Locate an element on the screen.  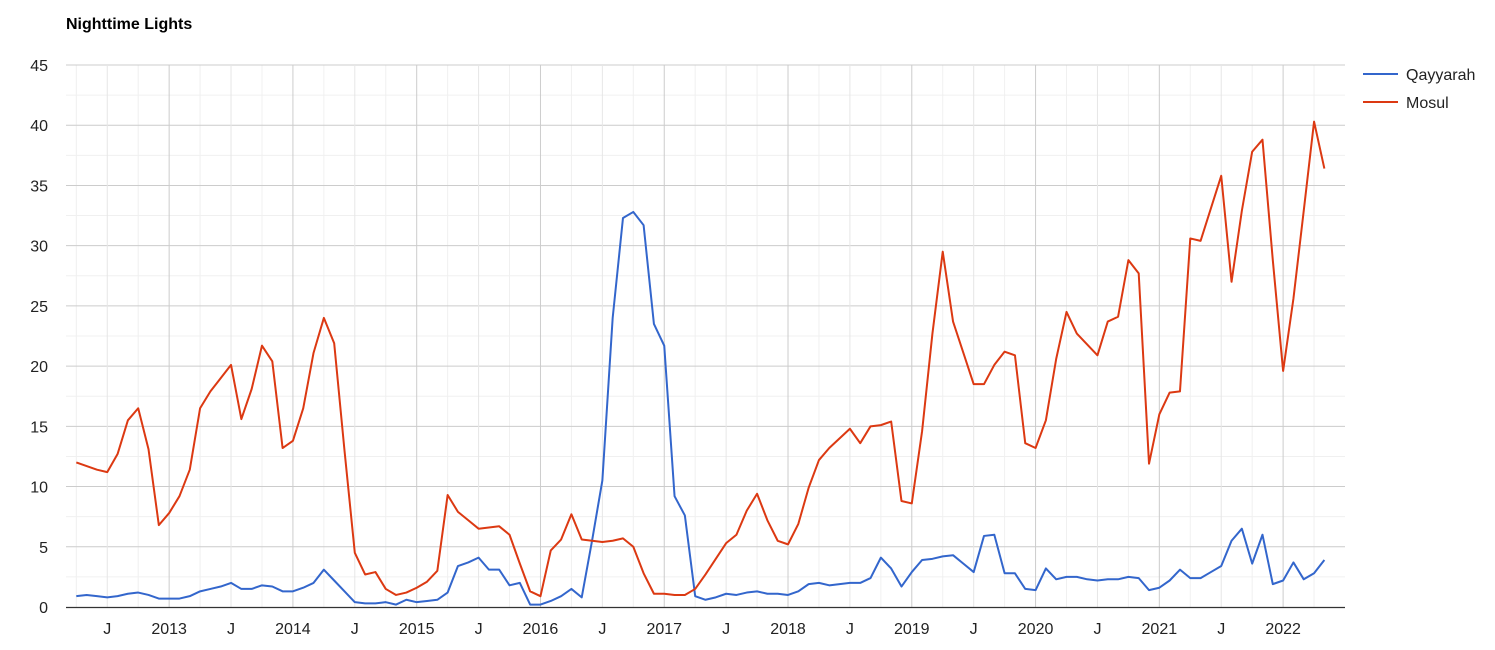
chart-title: Nighttime Lights is located at coordinates (129, 24).